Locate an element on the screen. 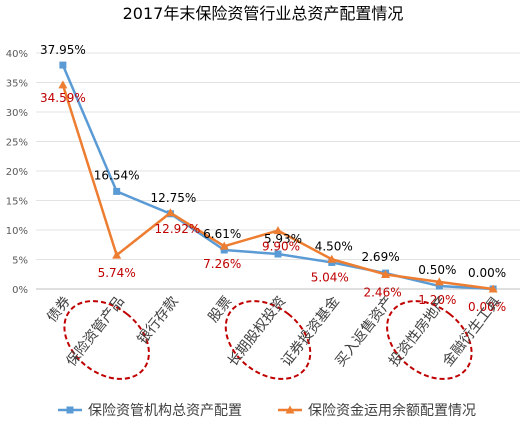 The height and width of the screenshot is (423, 526). data-label-series-1: 0.00% is located at coordinates (487, 273).